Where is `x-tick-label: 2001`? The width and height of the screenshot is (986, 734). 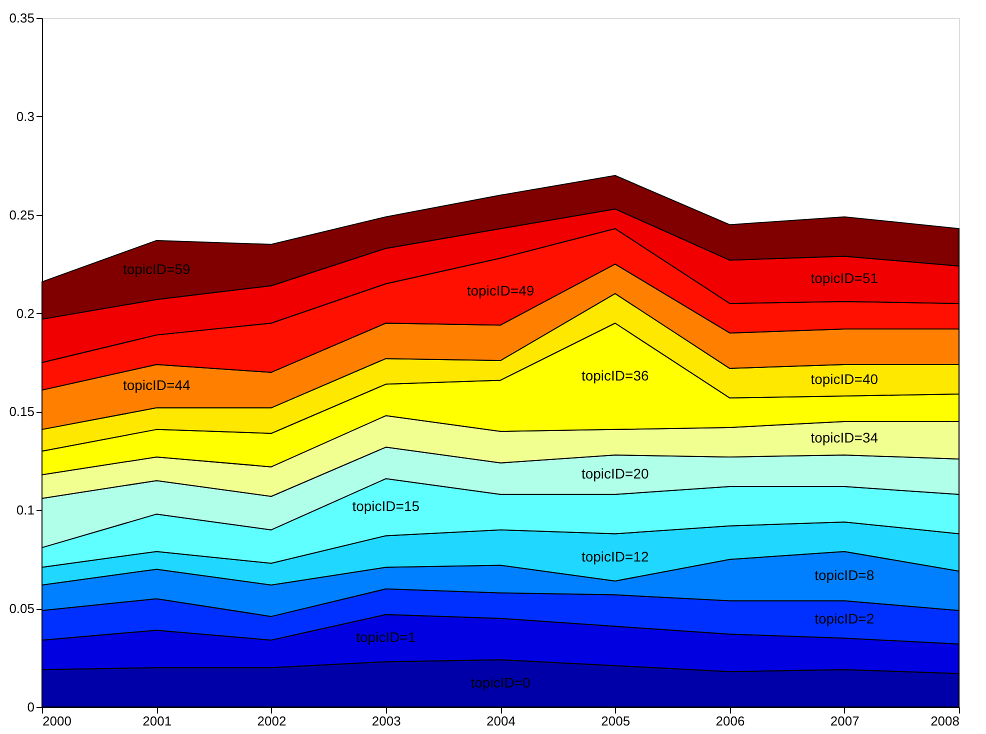
x-tick-label: 2001 is located at coordinates (157, 721).